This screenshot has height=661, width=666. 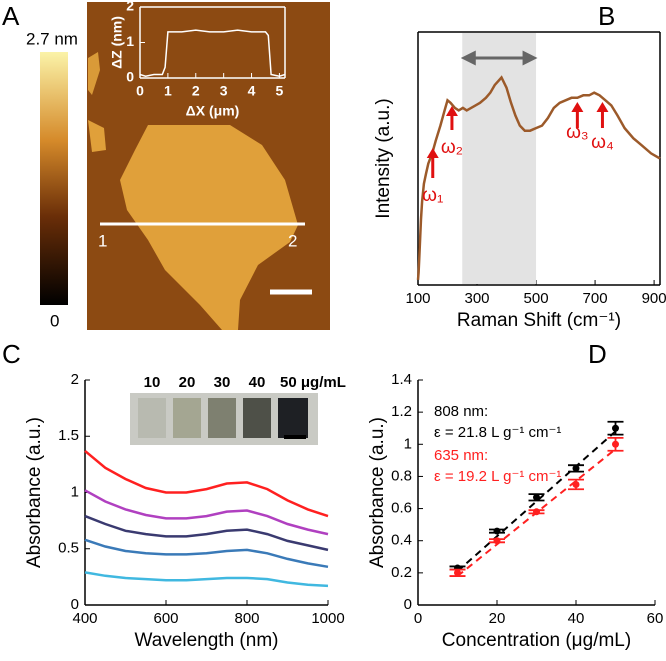 What do you see at coordinates (165, 618) in the screenshot?
I see `x-tick-label: 600` at bounding box center [165, 618].